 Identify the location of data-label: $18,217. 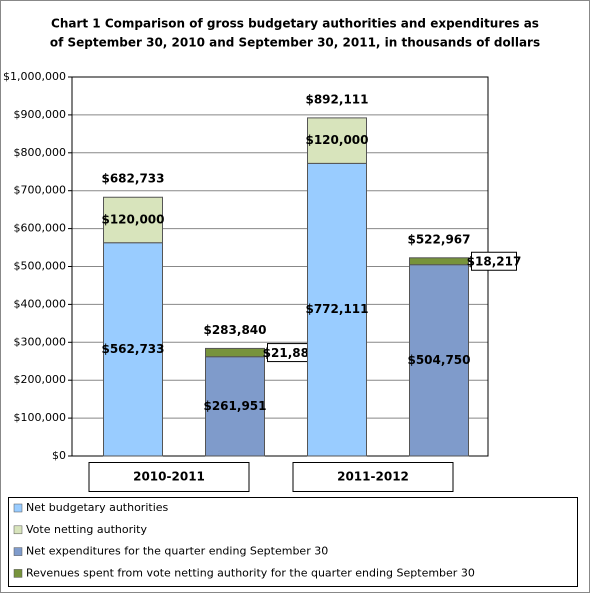
(494, 262).